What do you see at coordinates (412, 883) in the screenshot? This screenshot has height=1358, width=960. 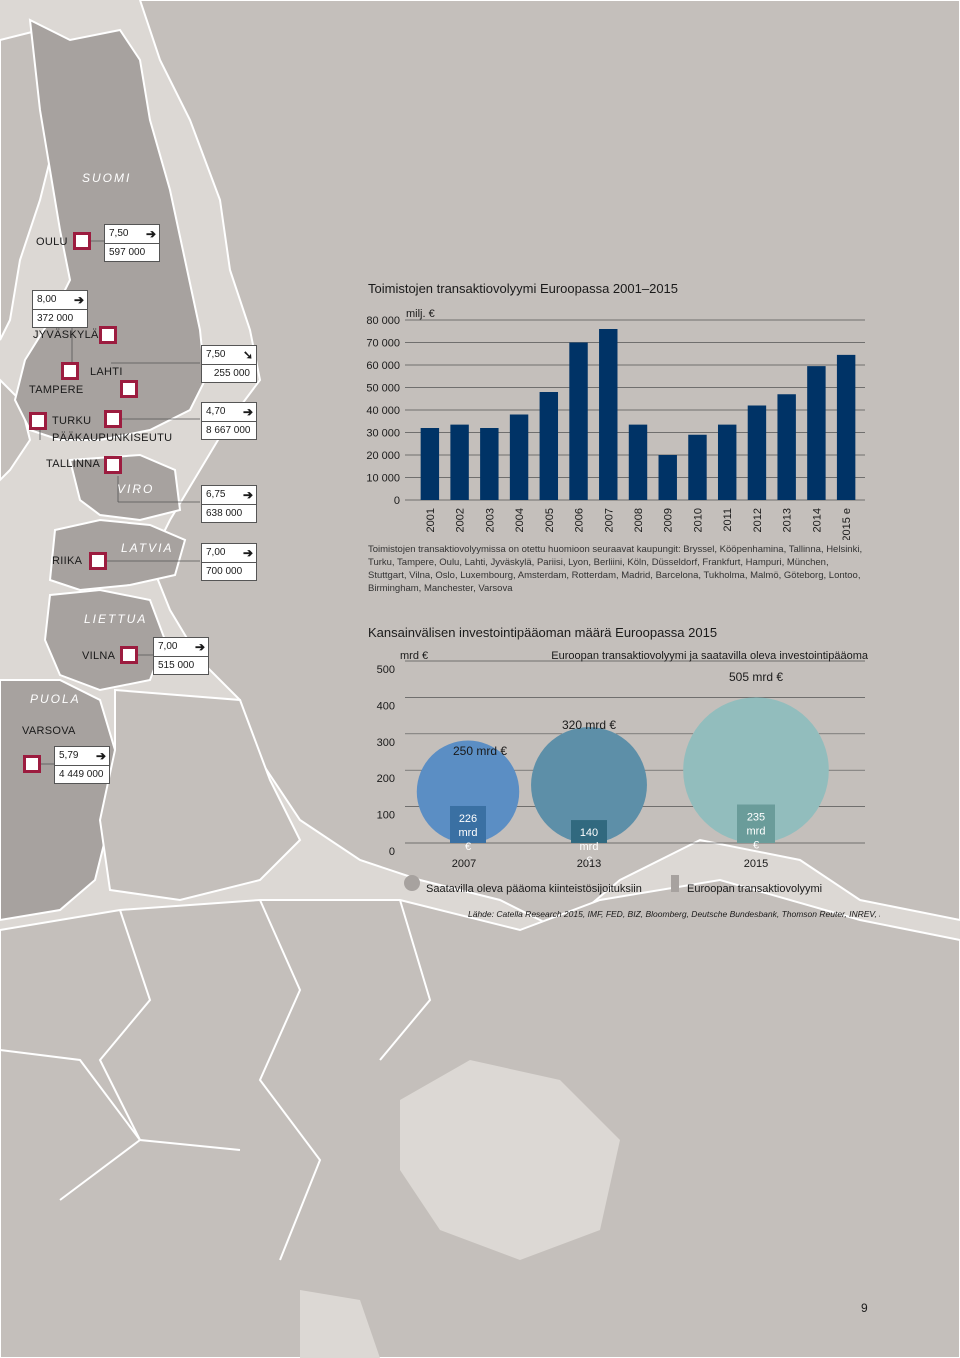 I see `legend-circle-icon` at bounding box center [412, 883].